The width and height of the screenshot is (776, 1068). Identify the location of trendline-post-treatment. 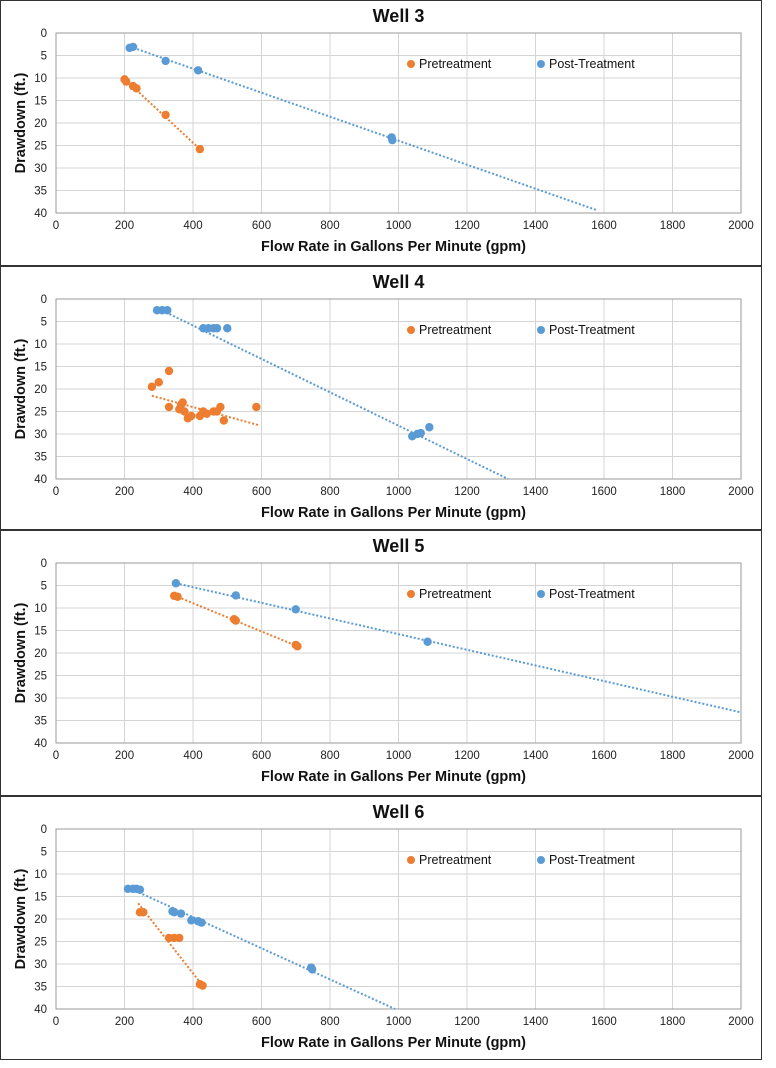
(363, 128).